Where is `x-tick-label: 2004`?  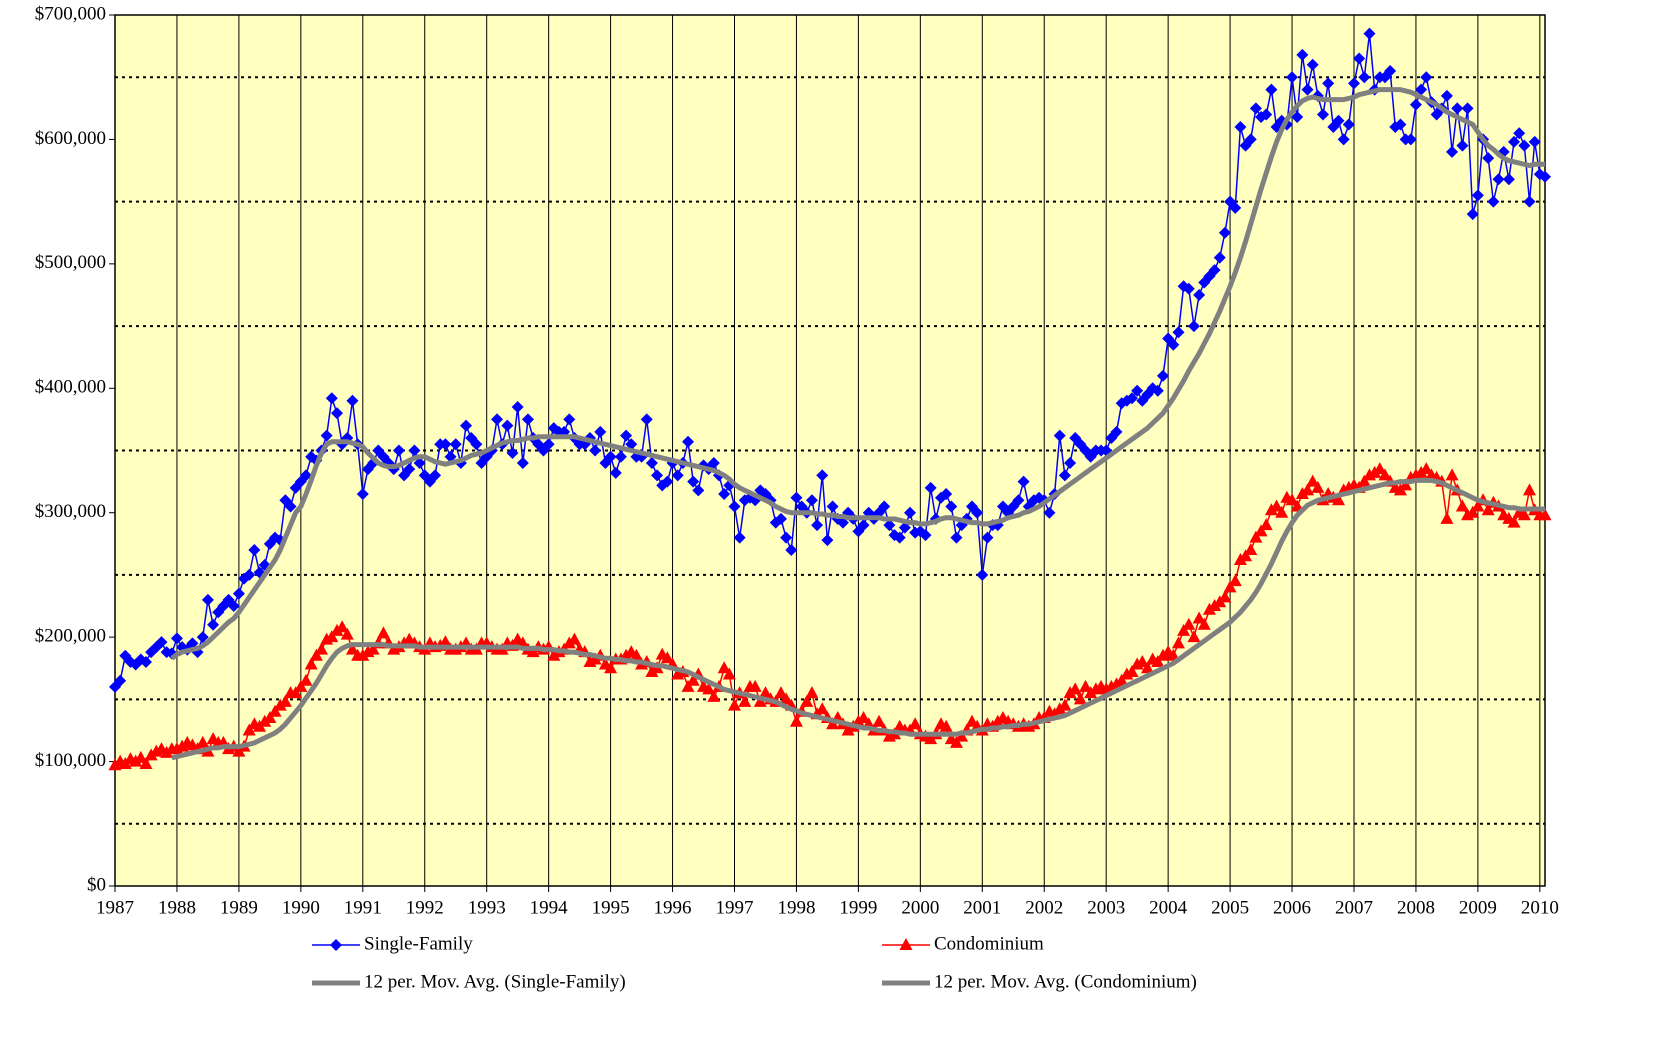 x-tick-label: 2004 is located at coordinates (1168, 907).